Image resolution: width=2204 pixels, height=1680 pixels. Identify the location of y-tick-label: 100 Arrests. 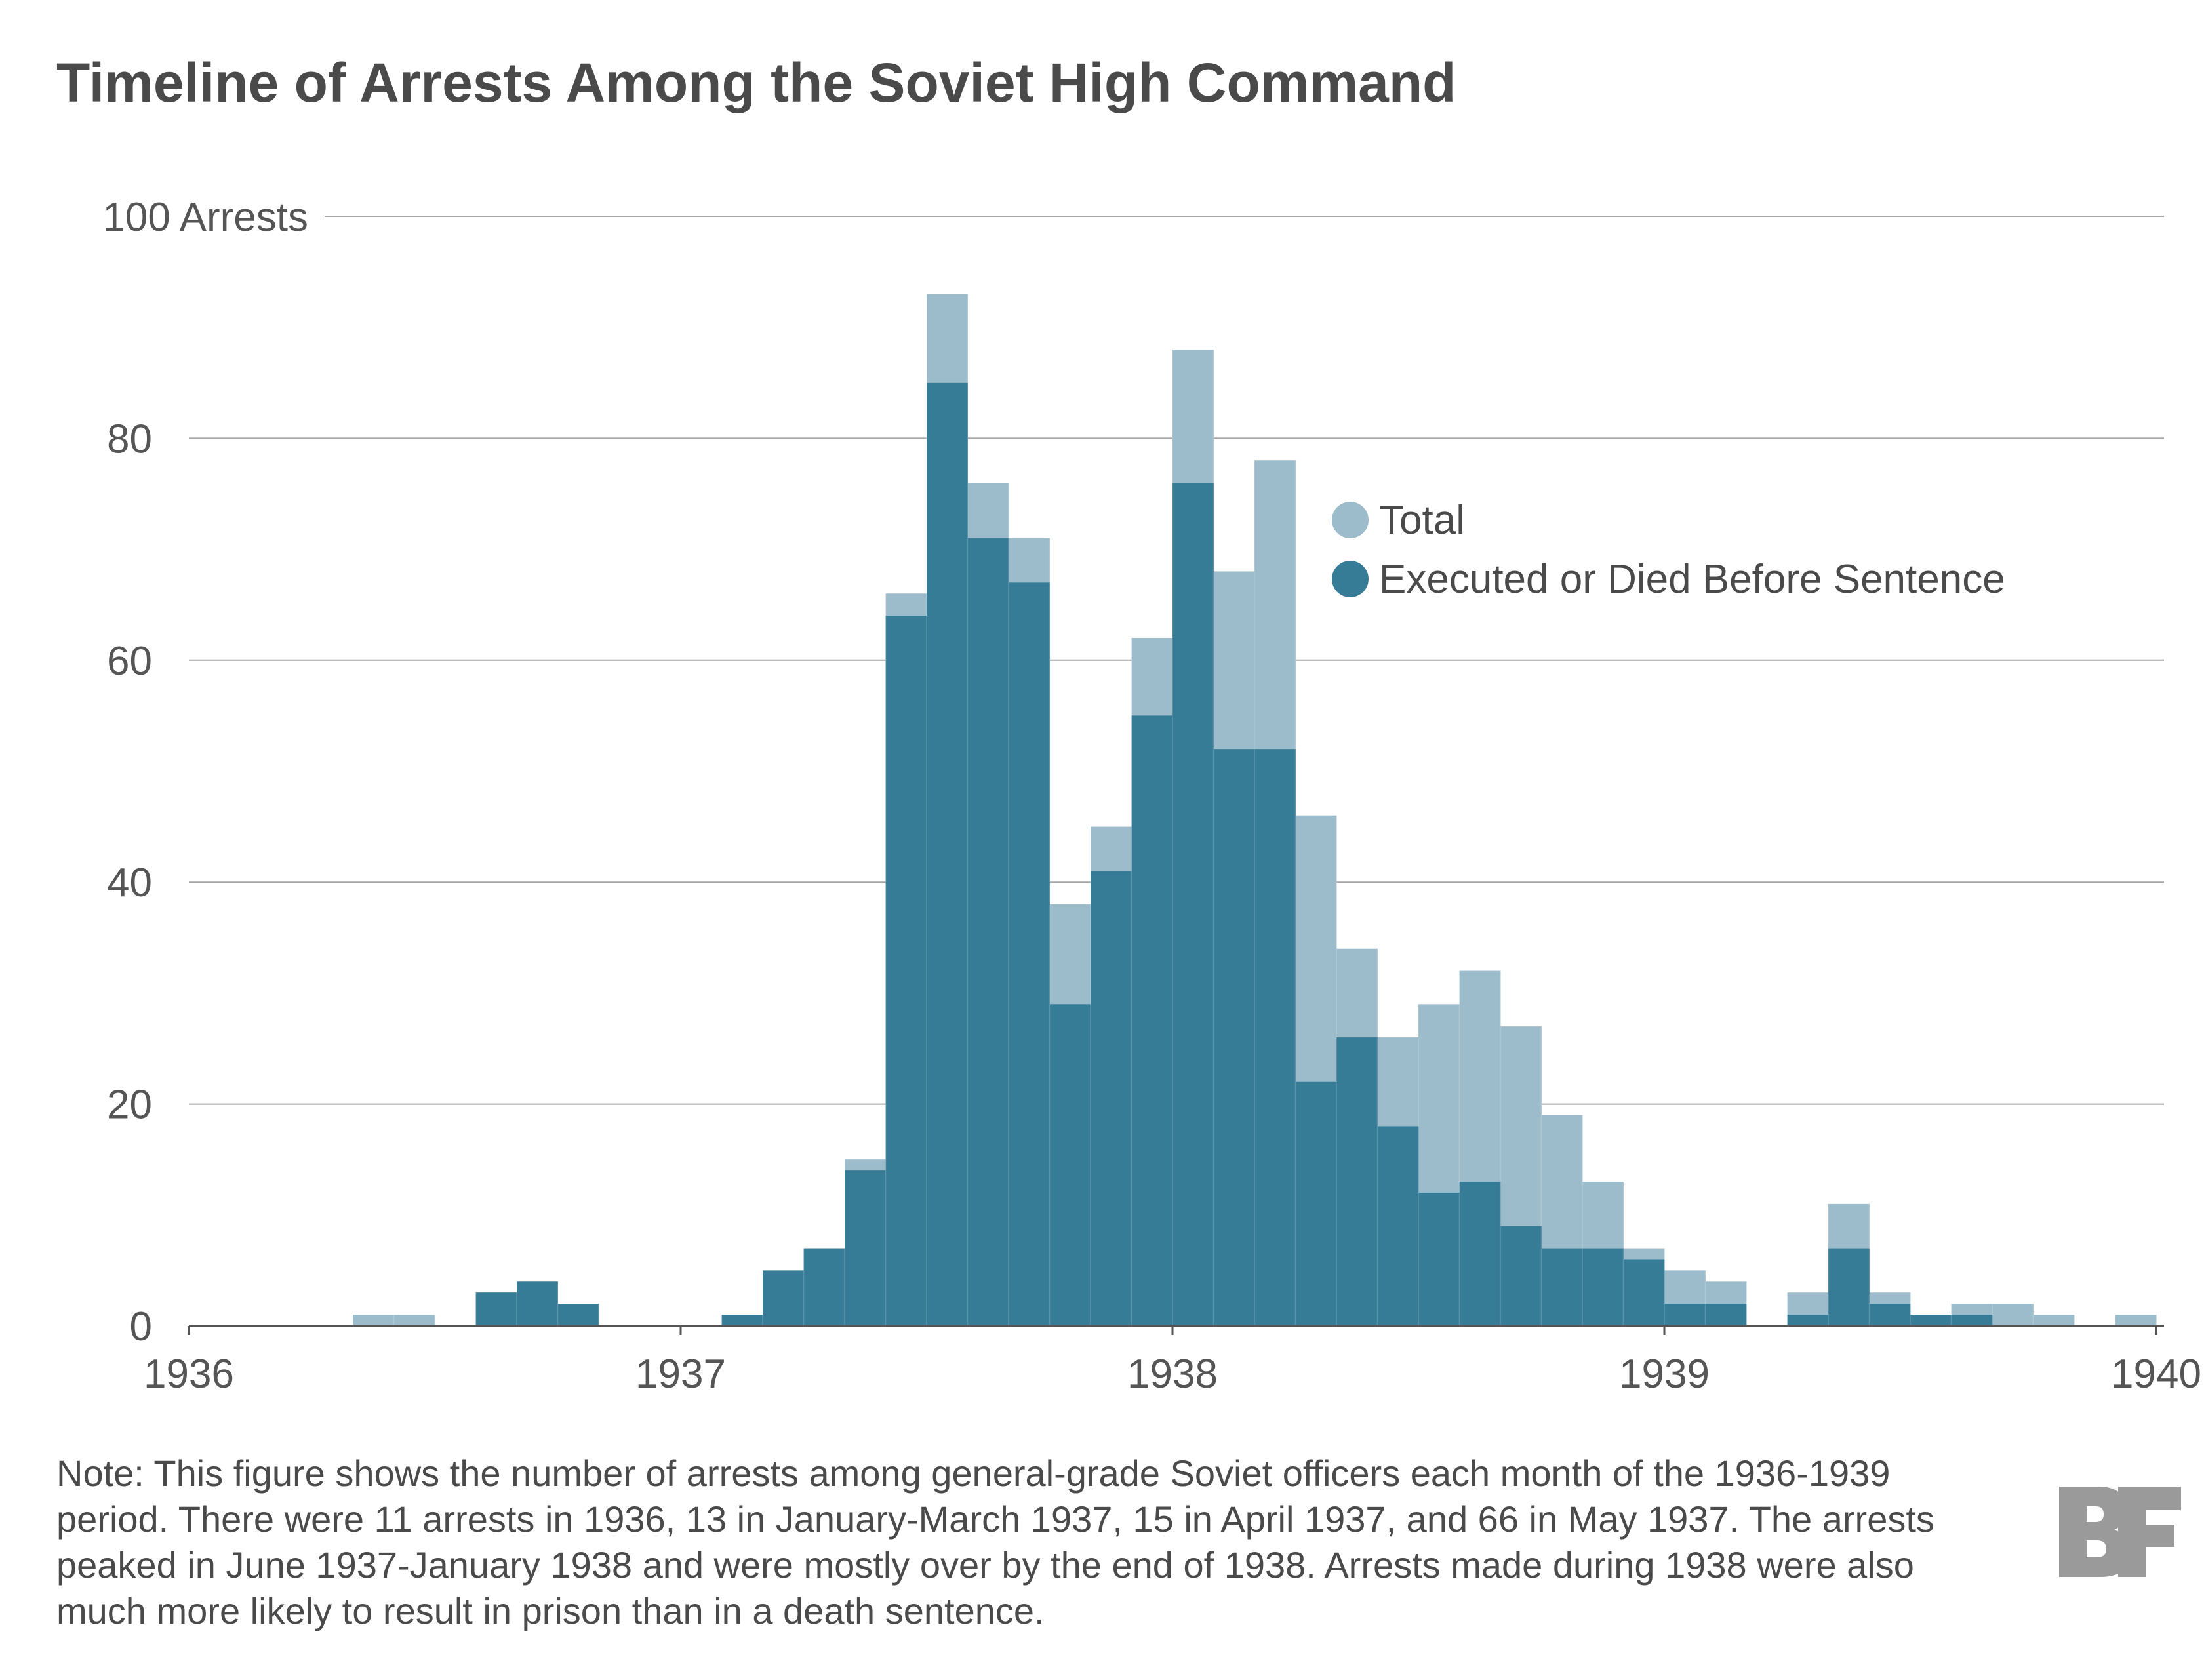
(205, 217).